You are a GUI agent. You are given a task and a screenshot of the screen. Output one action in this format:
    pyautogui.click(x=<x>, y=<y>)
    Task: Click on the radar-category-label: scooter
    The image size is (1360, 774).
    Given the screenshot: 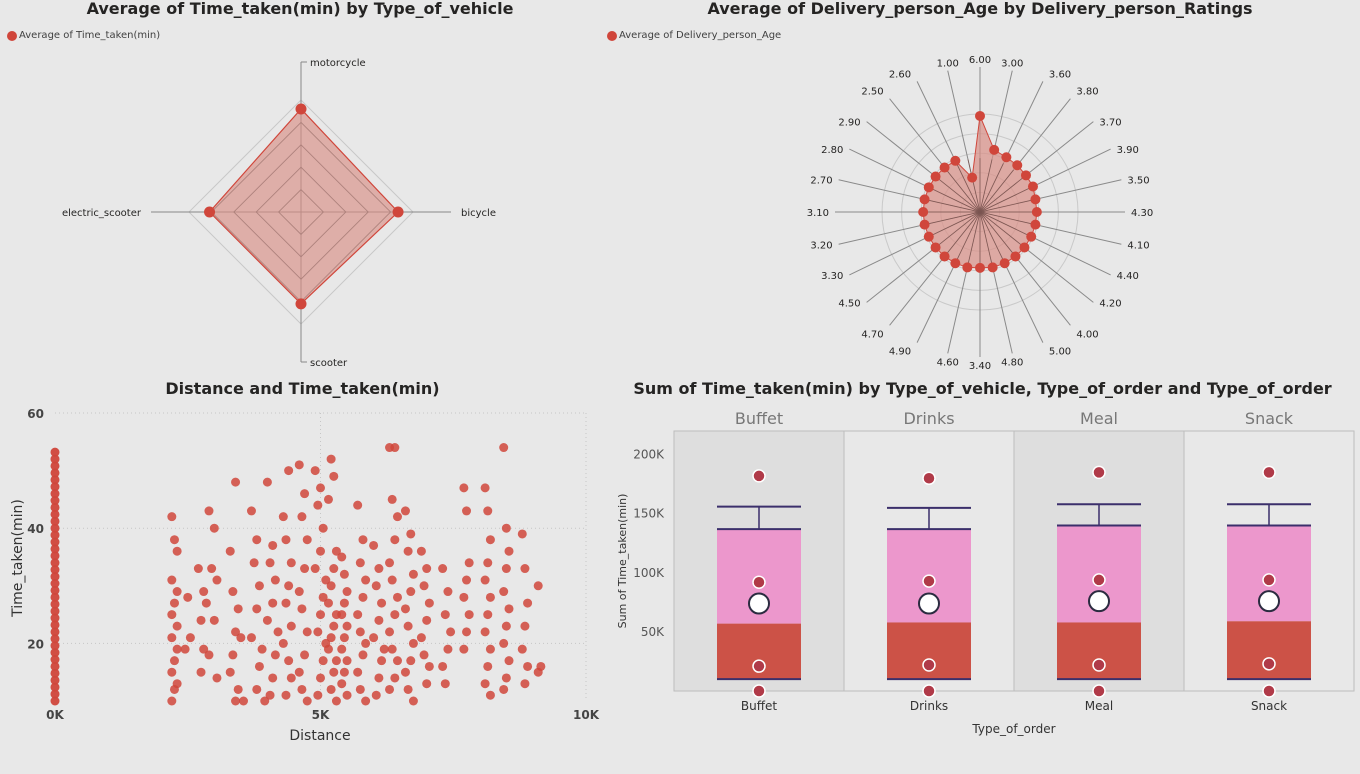 What is the action you would take?
    pyautogui.click(x=329, y=363)
    